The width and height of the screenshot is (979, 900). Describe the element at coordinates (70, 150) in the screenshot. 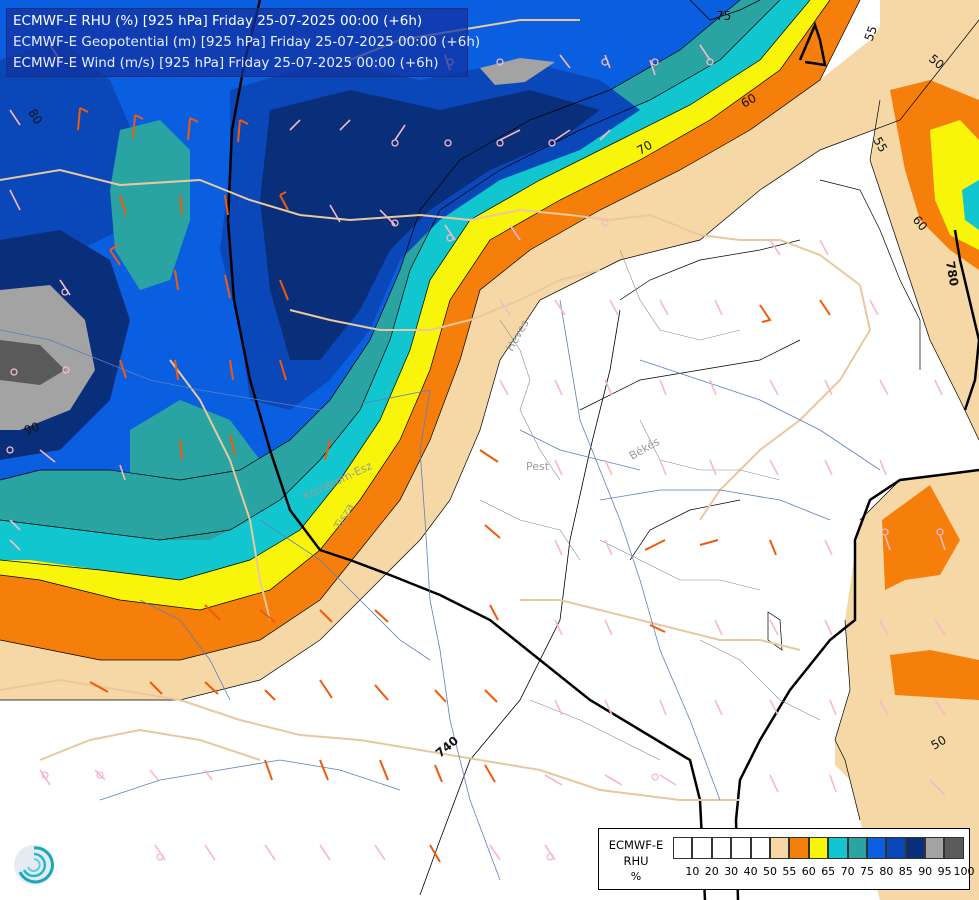

I see `rhu-band-80a` at that location.